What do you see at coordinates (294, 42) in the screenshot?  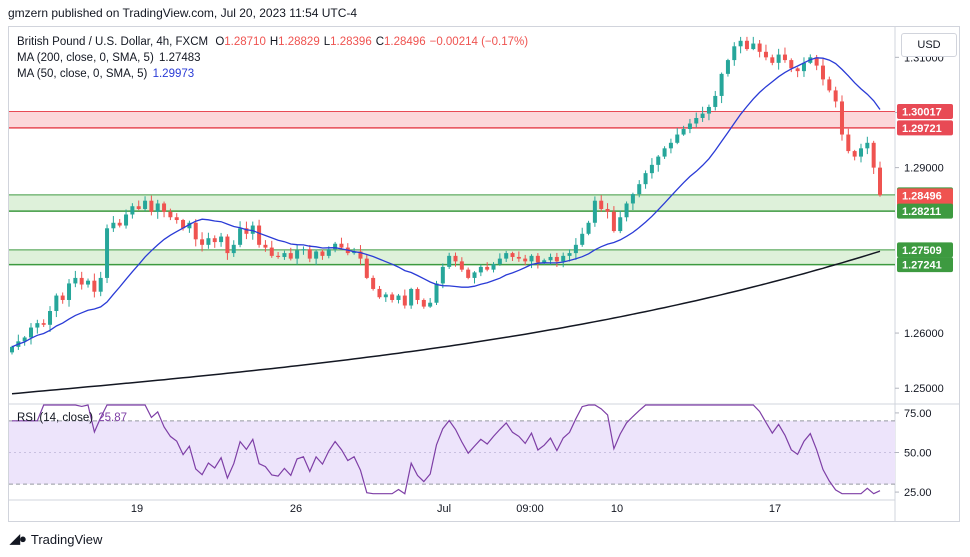 I see `ohlc-H: H1.28829` at bounding box center [294, 42].